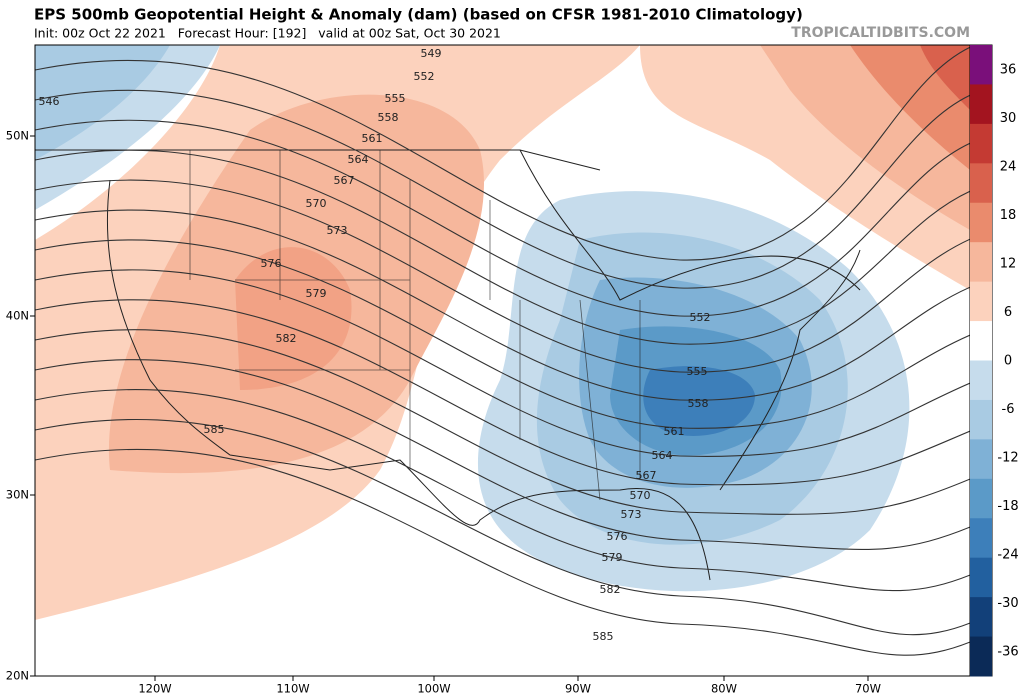 The image size is (1024, 696). What do you see at coordinates (1008, 264) in the screenshot?
I see `colorbar-label: 12` at bounding box center [1008, 264].